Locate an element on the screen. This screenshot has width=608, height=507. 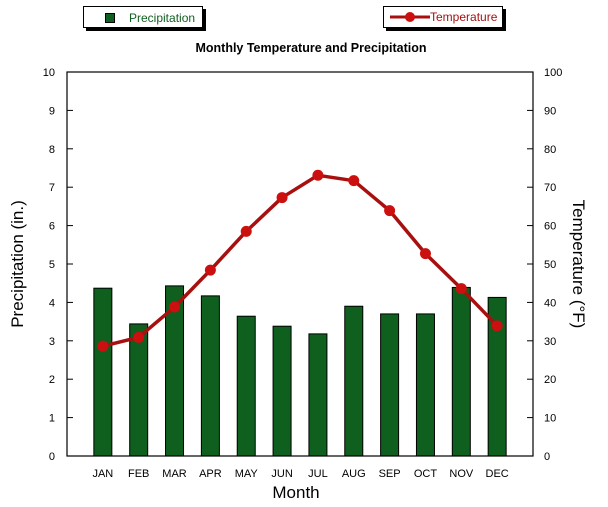
legend-precipitation: Precipitation is located at coordinates (143, 17).